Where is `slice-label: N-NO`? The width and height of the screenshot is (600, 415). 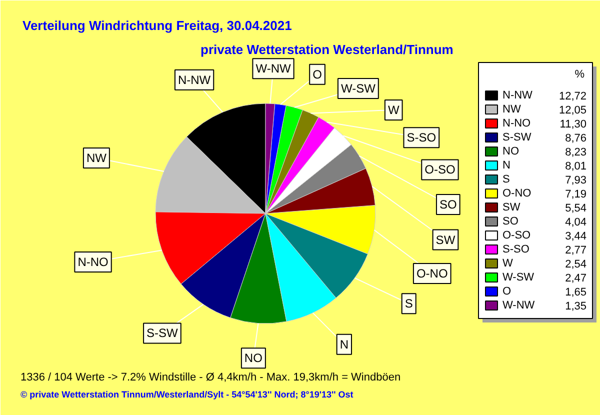 slice-label: N-NO is located at coordinates (93, 261).